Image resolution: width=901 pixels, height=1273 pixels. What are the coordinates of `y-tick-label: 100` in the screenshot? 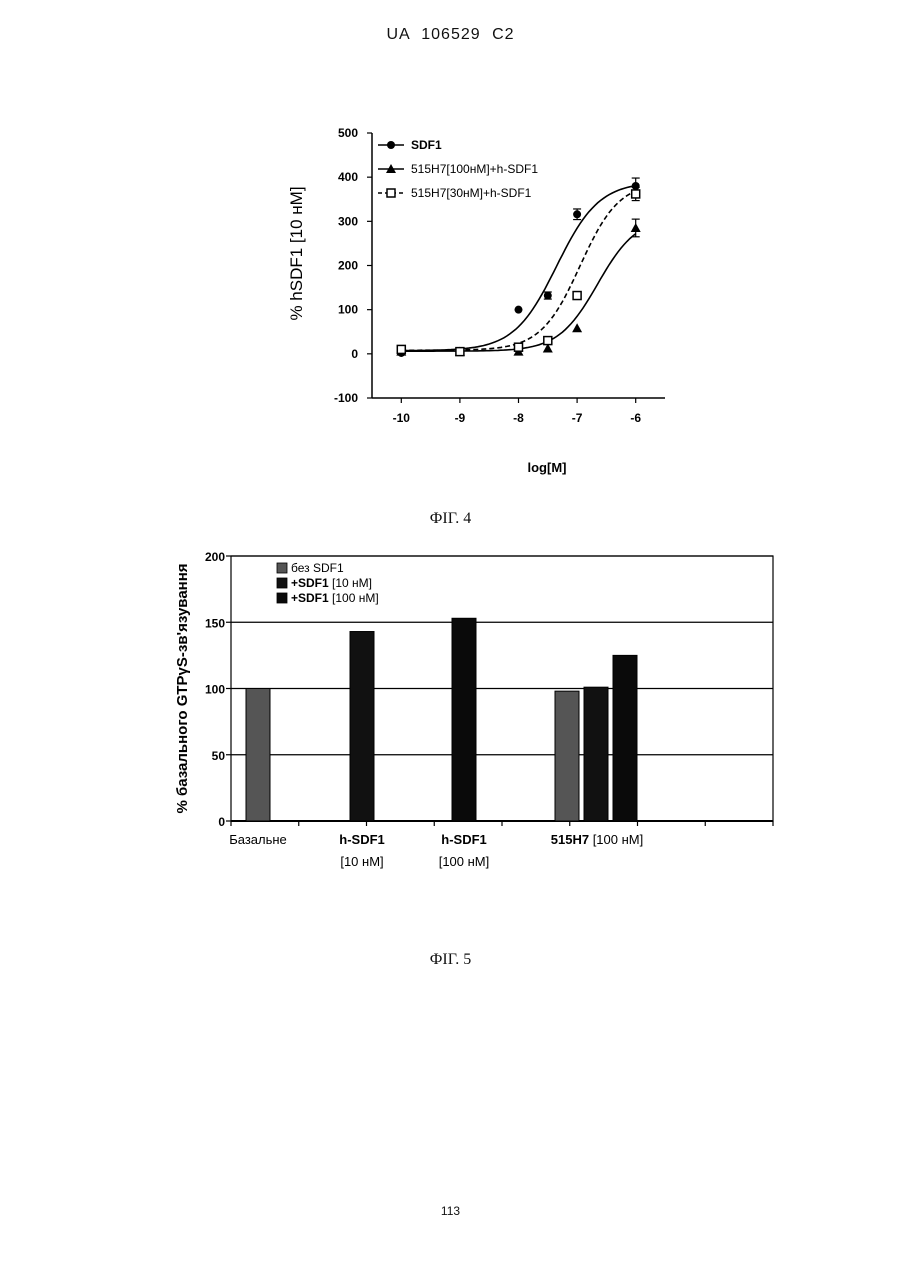 It's located at (215, 690).